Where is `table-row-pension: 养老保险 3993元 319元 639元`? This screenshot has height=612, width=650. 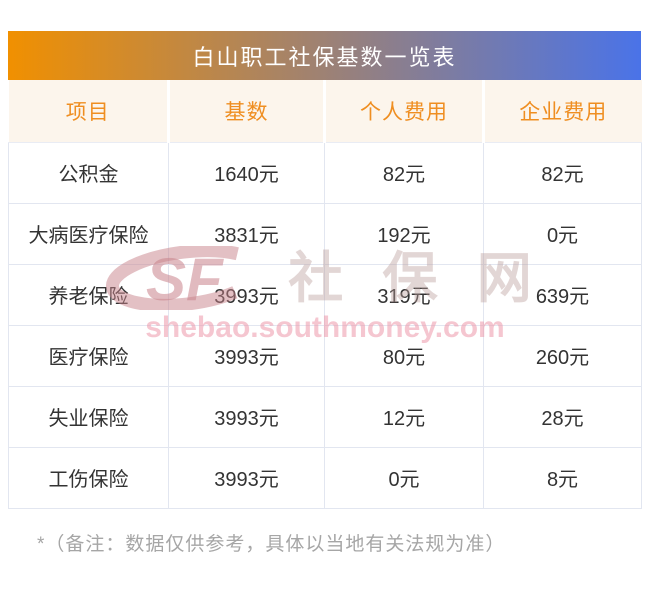 table-row-pension: 养老保险 3993元 319元 639元 is located at coordinates (325, 294).